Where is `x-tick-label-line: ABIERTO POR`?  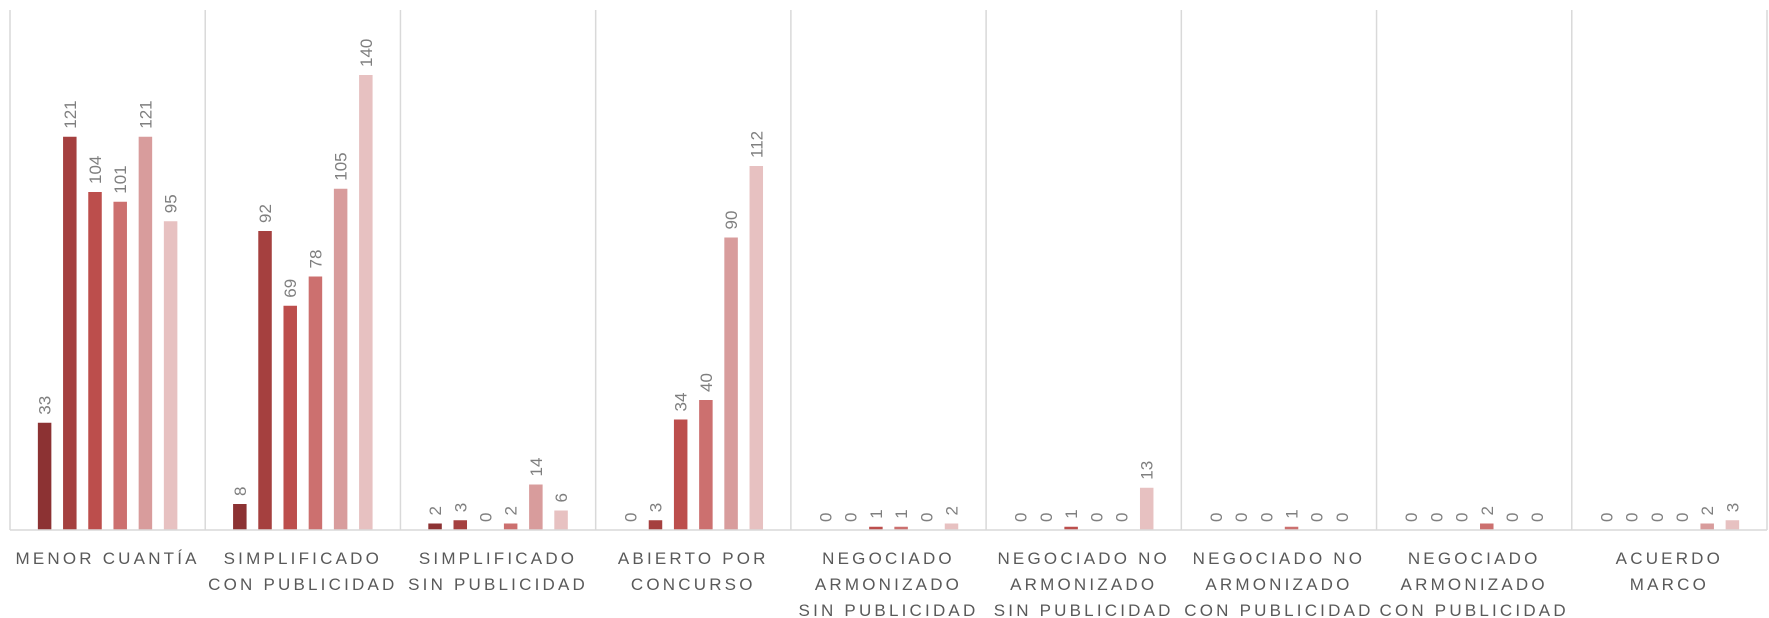
x-tick-label-line: ABIERTO POR is located at coordinates (693, 558).